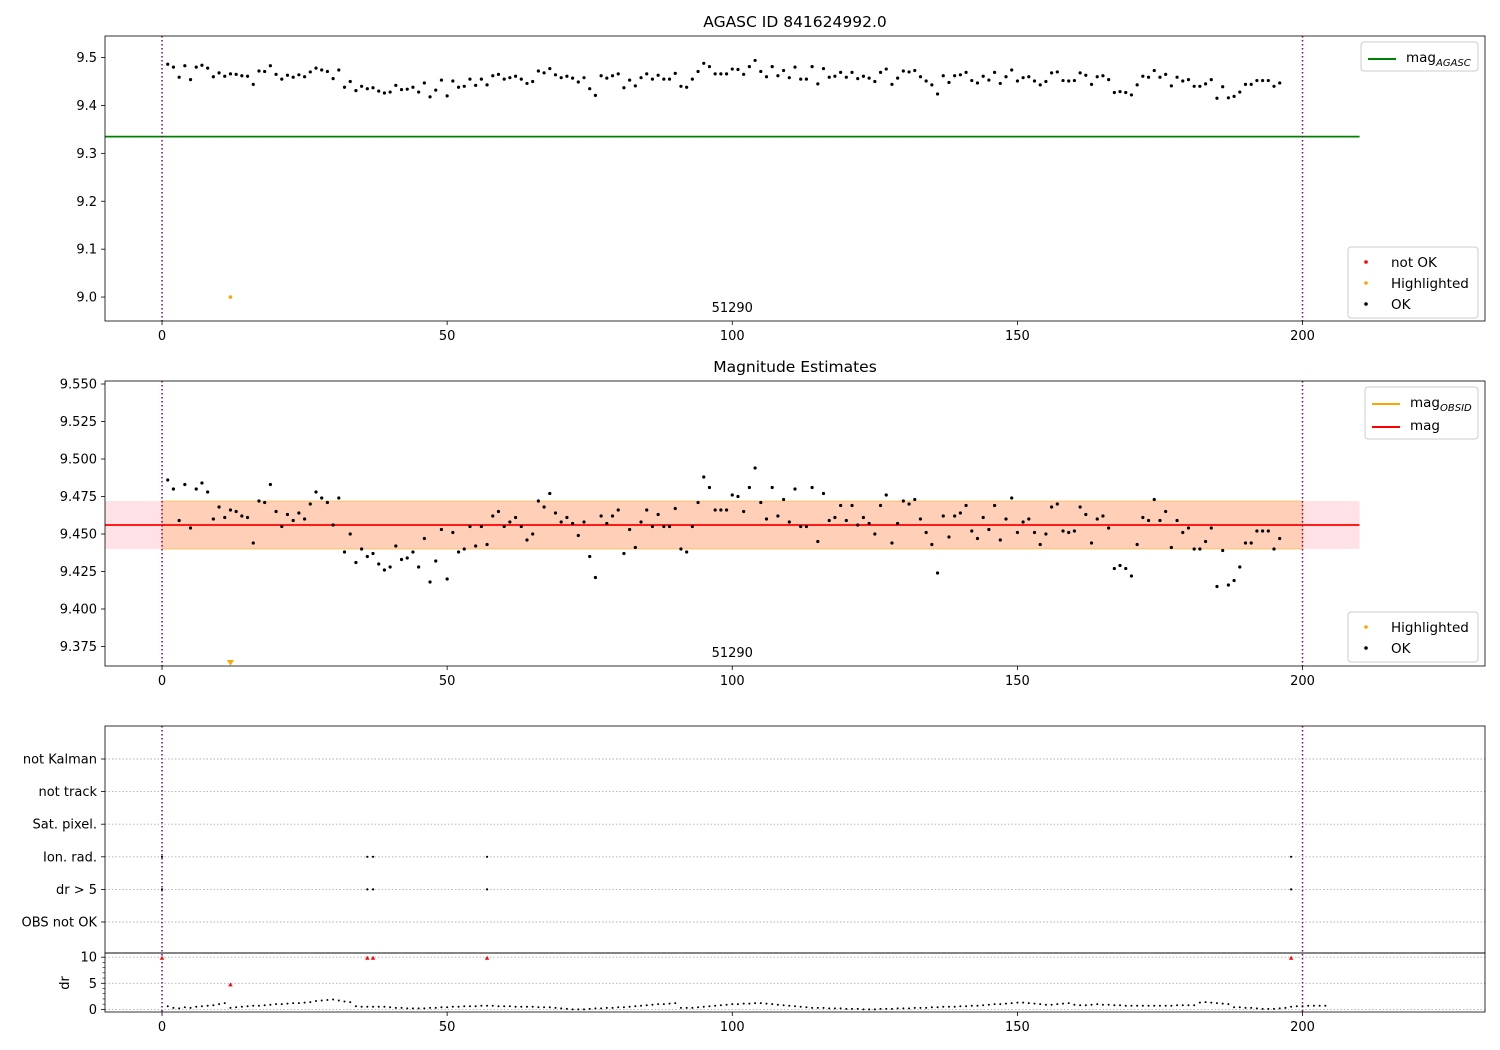  Describe the element at coordinates (230, 297) in the screenshot. I see `highlighted-point` at that location.